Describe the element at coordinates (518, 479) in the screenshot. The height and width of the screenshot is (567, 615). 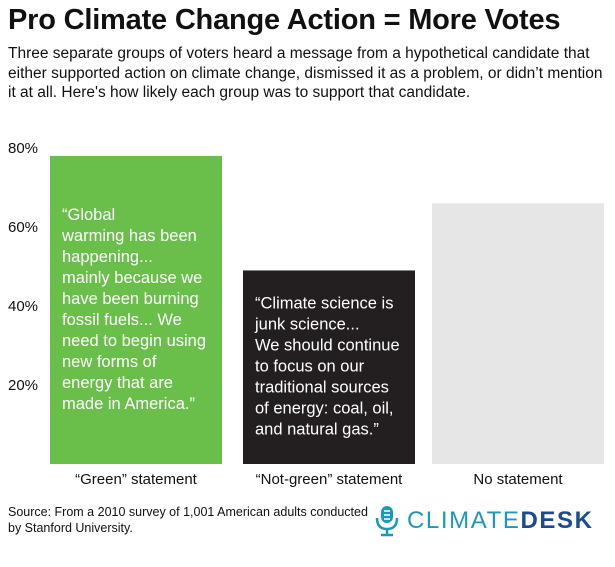
I see `x-category-label: No statement` at that location.